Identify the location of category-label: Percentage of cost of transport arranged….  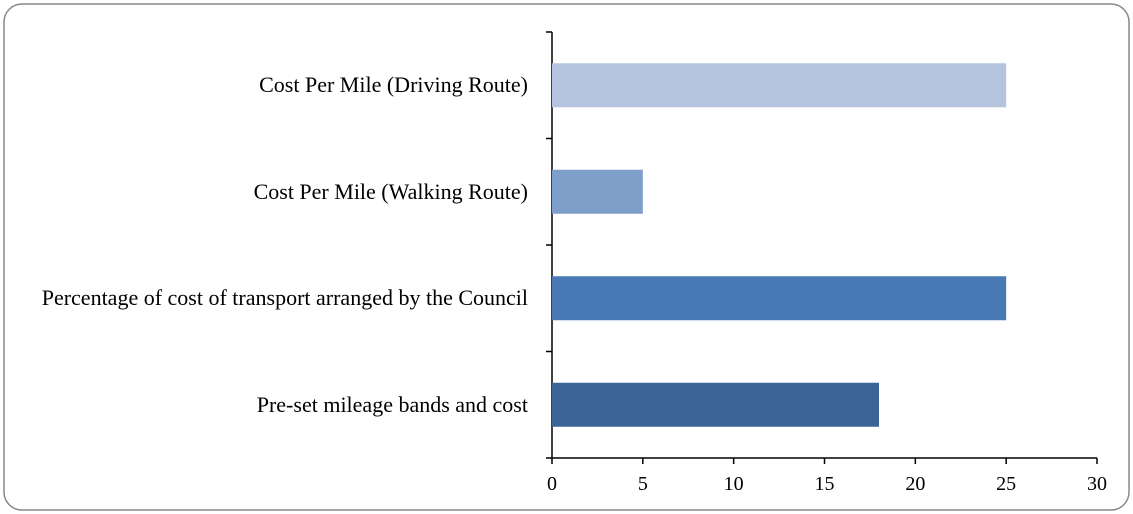
(284, 298).